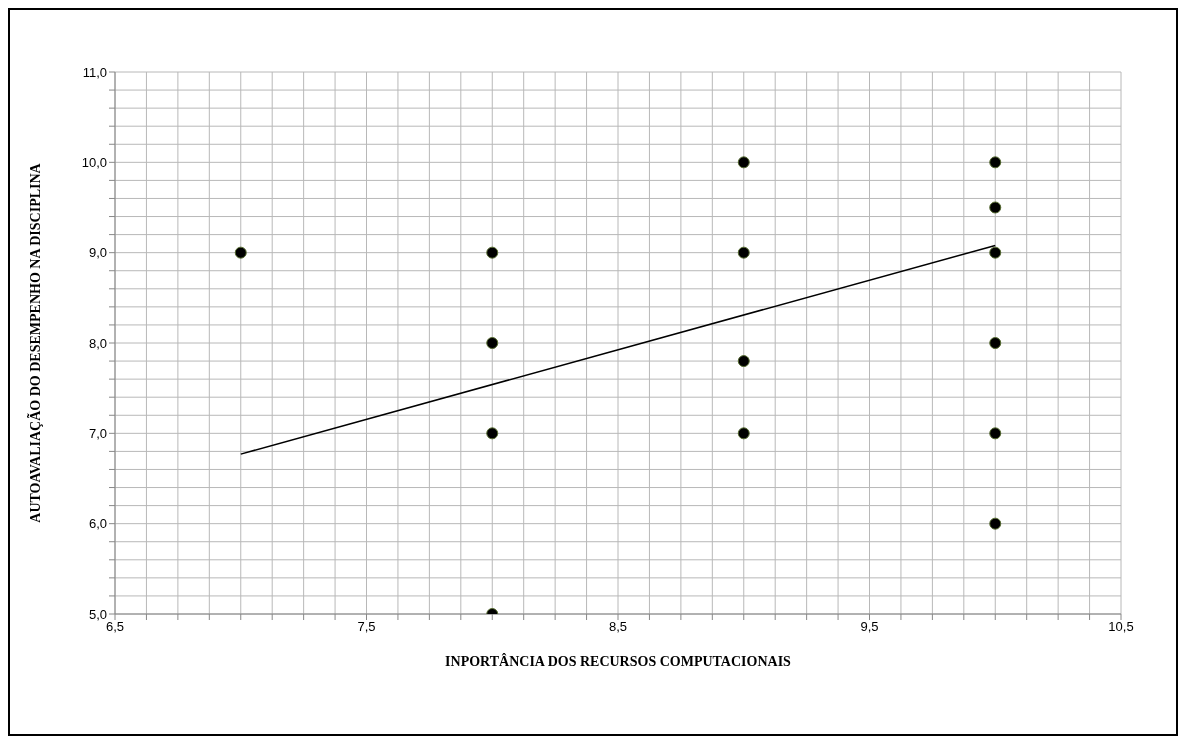 The height and width of the screenshot is (749, 1190). Describe the element at coordinates (115, 627) in the screenshot. I see `x-tick-label: 6,5` at that location.